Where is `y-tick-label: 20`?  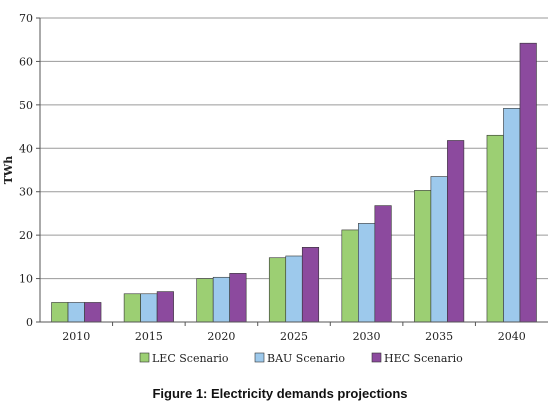
y-tick-label: 20 is located at coordinates (26, 235).